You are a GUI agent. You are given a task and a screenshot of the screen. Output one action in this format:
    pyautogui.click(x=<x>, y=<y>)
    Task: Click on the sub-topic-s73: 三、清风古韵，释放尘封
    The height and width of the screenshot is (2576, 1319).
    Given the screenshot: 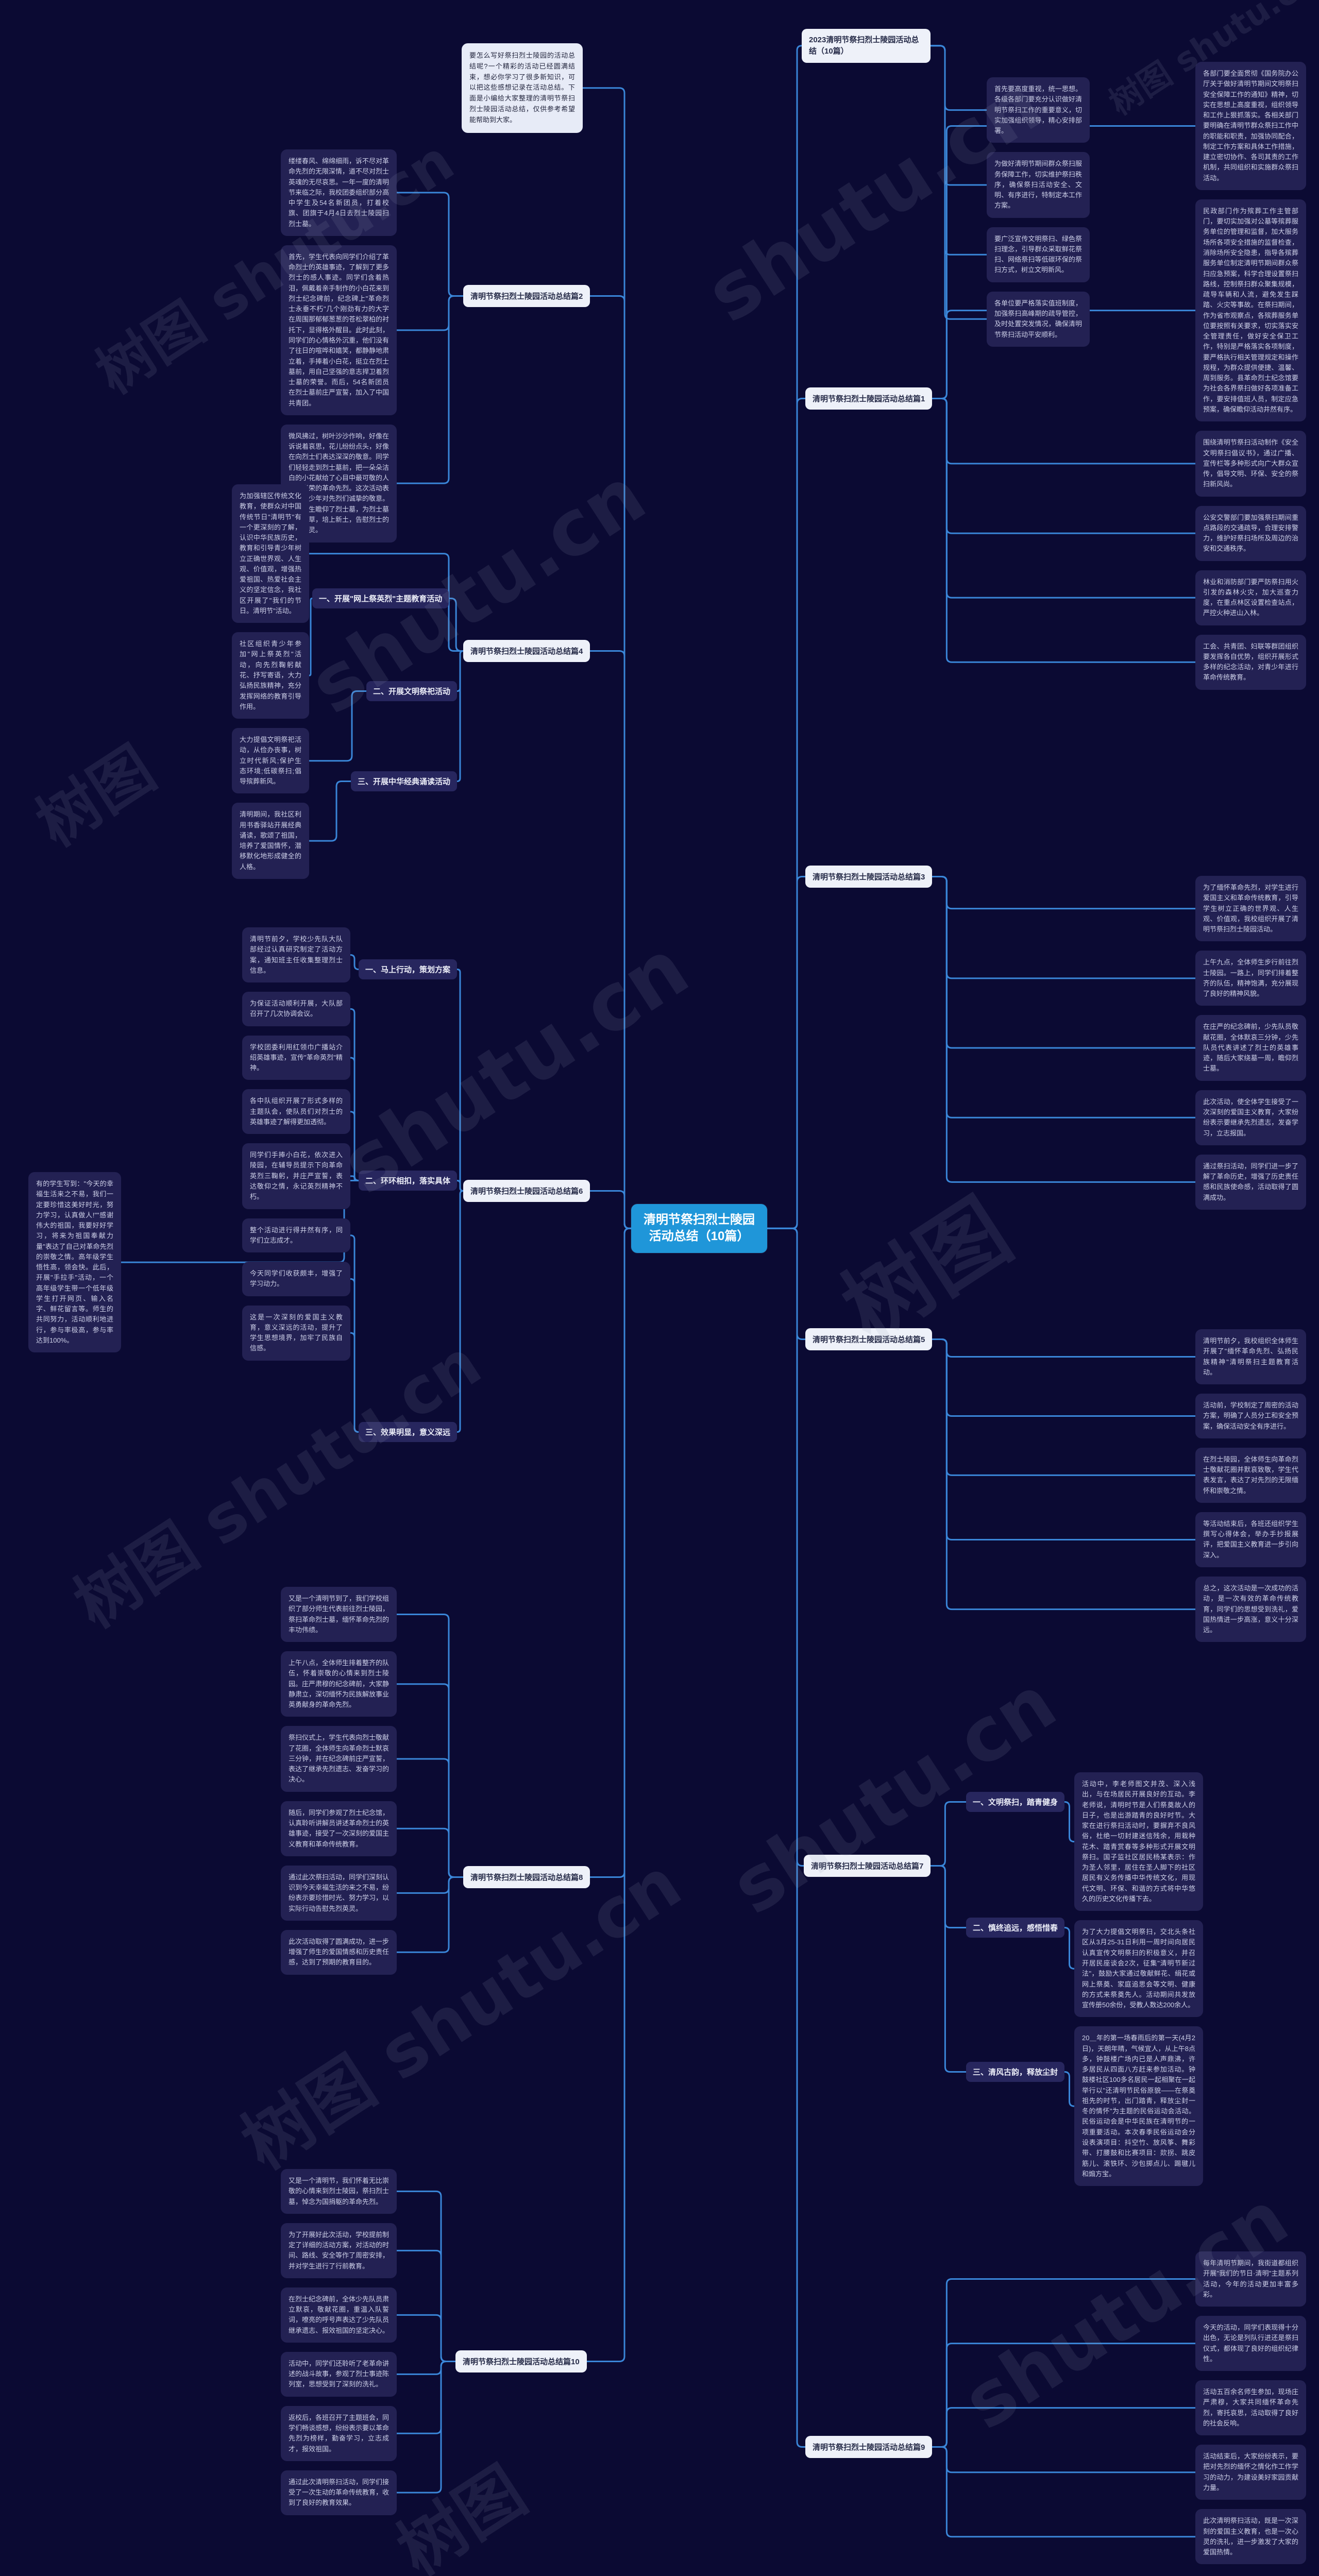 What is the action you would take?
    pyautogui.click(x=1015, y=2072)
    